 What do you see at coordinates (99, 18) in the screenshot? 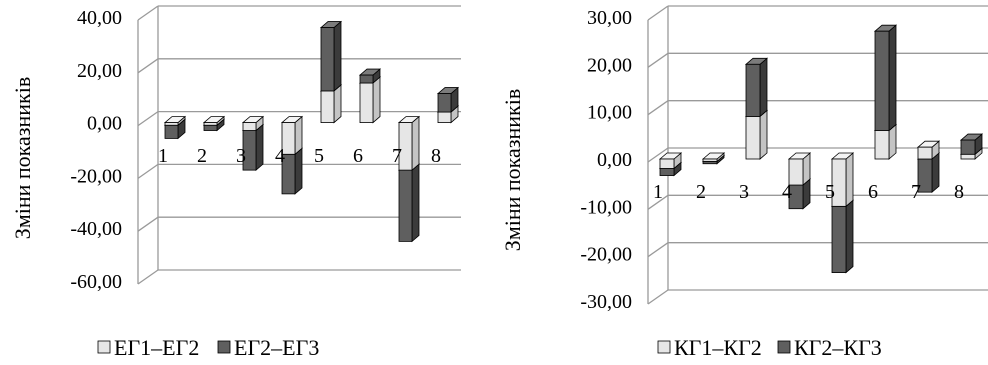
I see `y-tick-label: 40,00` at bounding box center [99, 18].